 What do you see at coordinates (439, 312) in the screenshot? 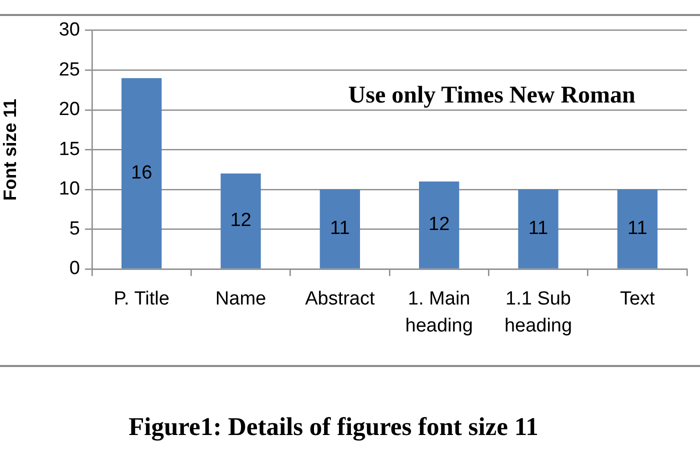
I see `x-tick-label: 1. Main heading` at bounding box center [439, 312].